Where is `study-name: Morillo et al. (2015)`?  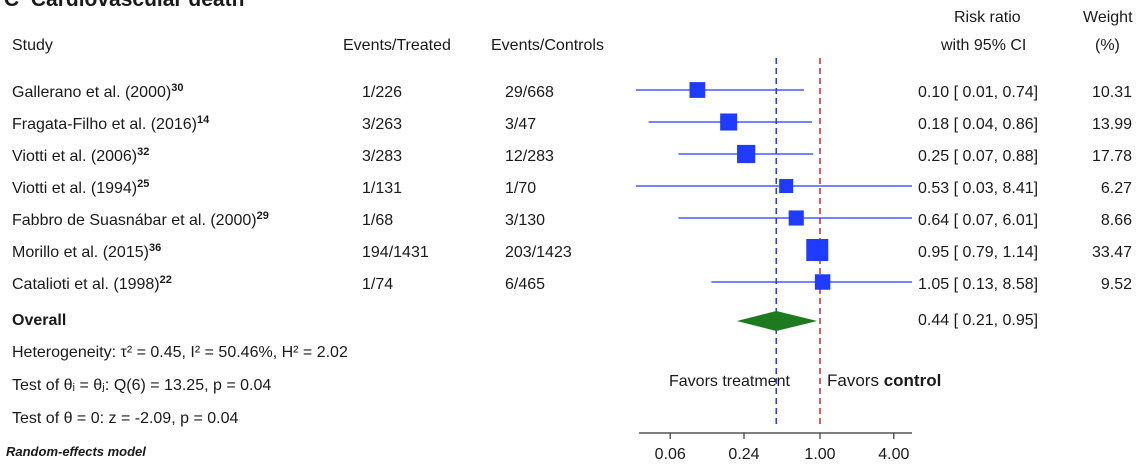 study-name: Morillo et al. (2015) is located at coordinates (80, 252).